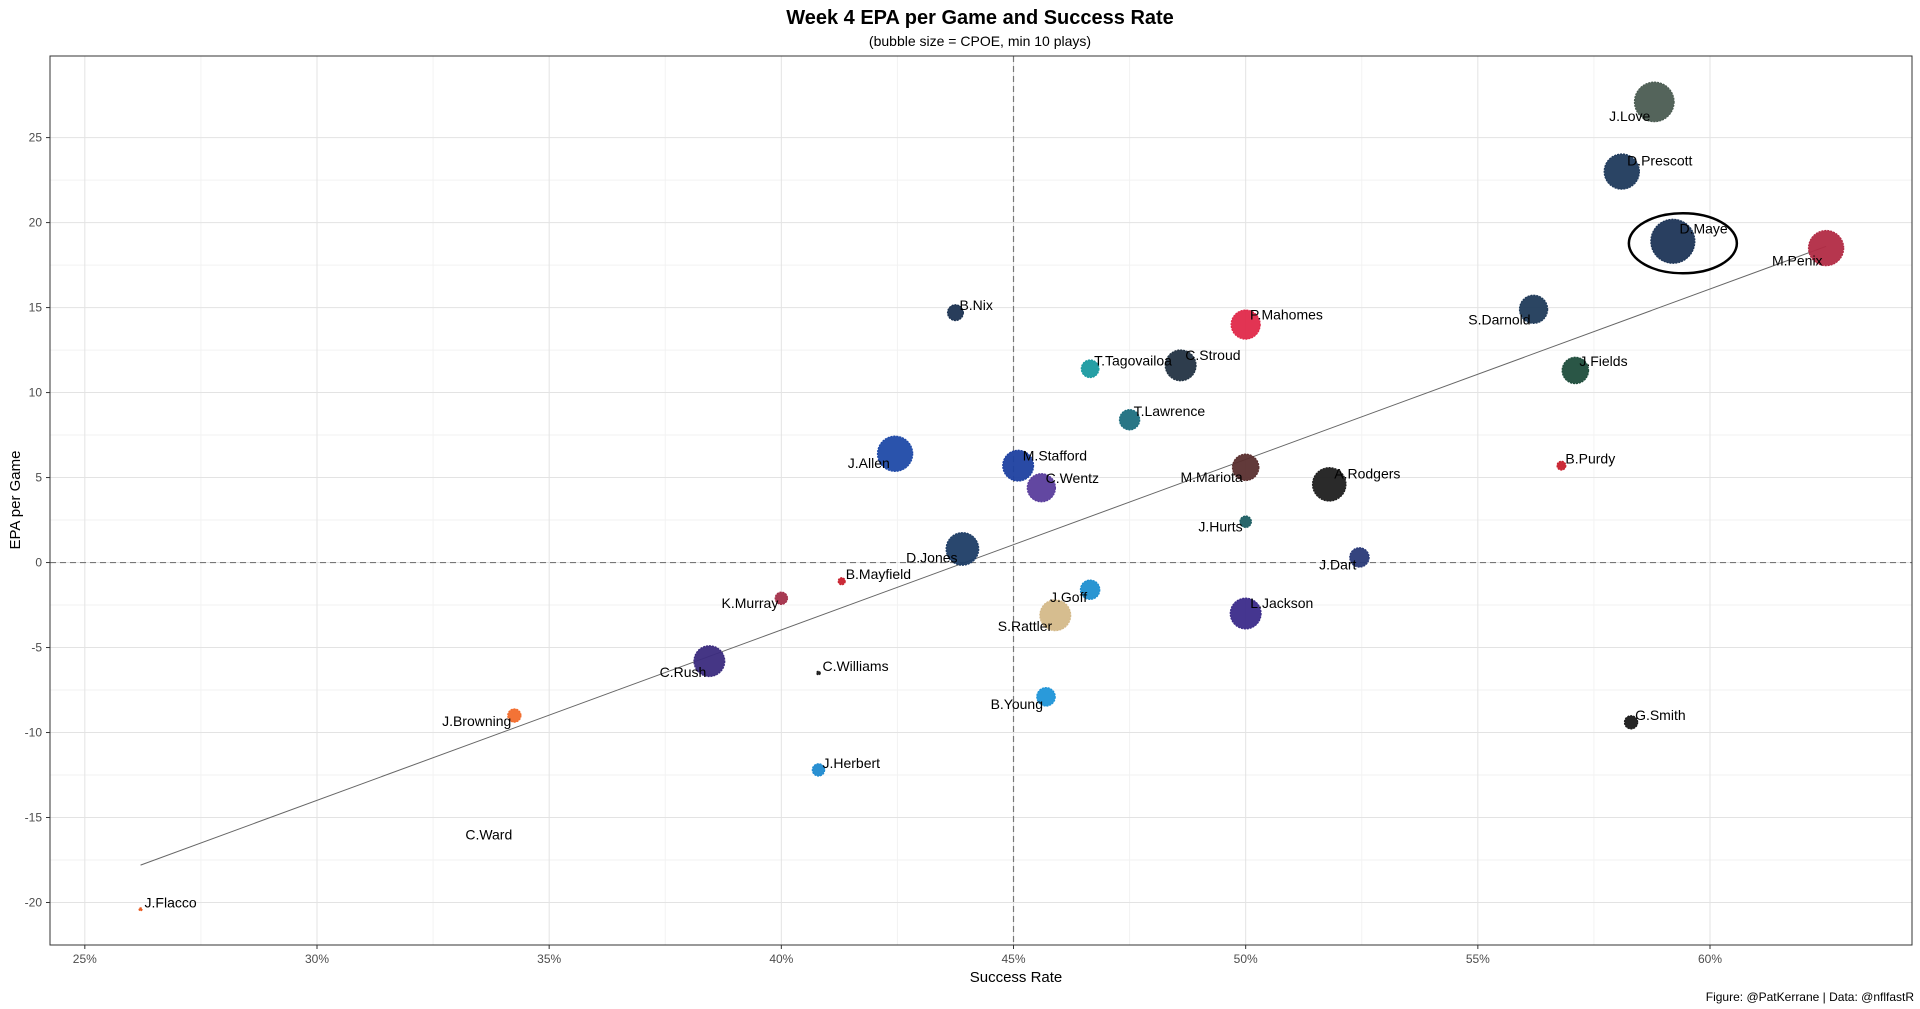  Describe the element at coordinates (85, 959) in the screenshot. I see `x-tick-label: 25%` at that location.